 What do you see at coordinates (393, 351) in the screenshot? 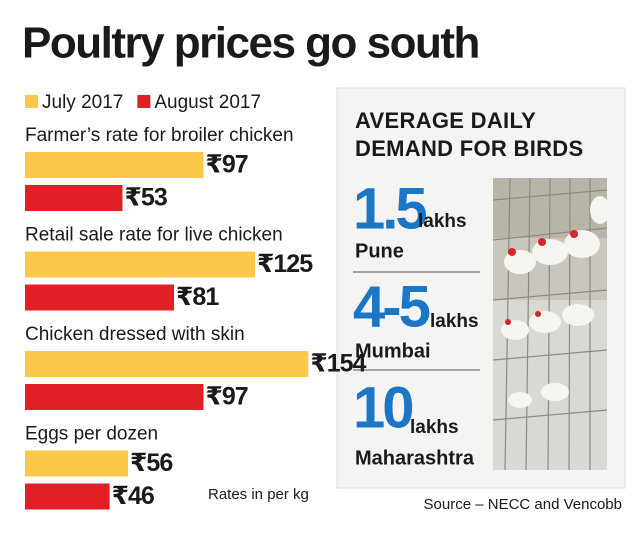
I see `demand-place: Mumbai` at bounding box center [393, 351].